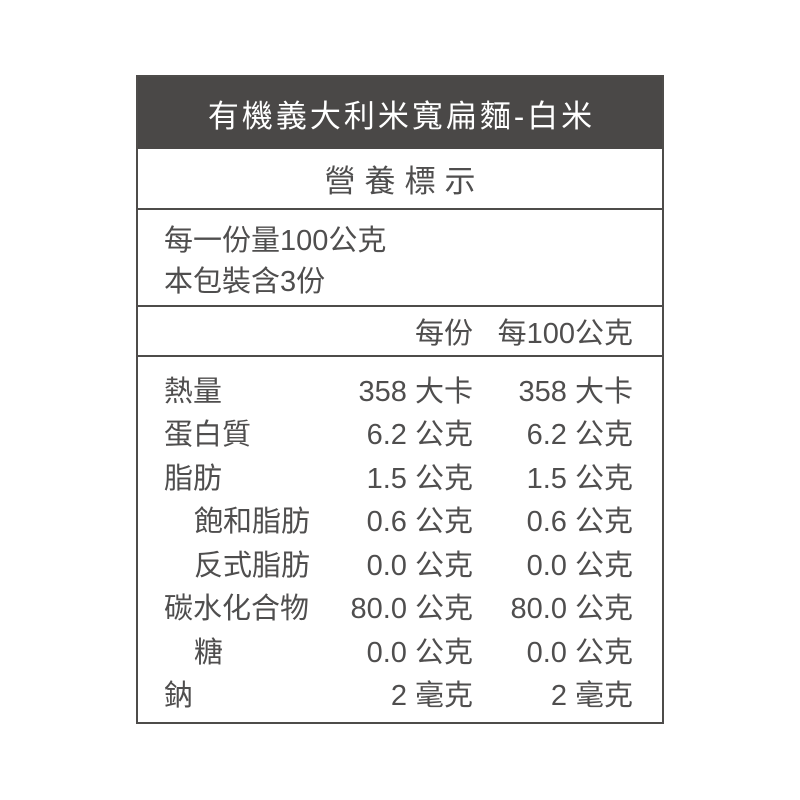  Describe the element at coordinates (579, 522) in the screenshot. I see `nutrient-per-100g-value: 0.6 公克` at that location.